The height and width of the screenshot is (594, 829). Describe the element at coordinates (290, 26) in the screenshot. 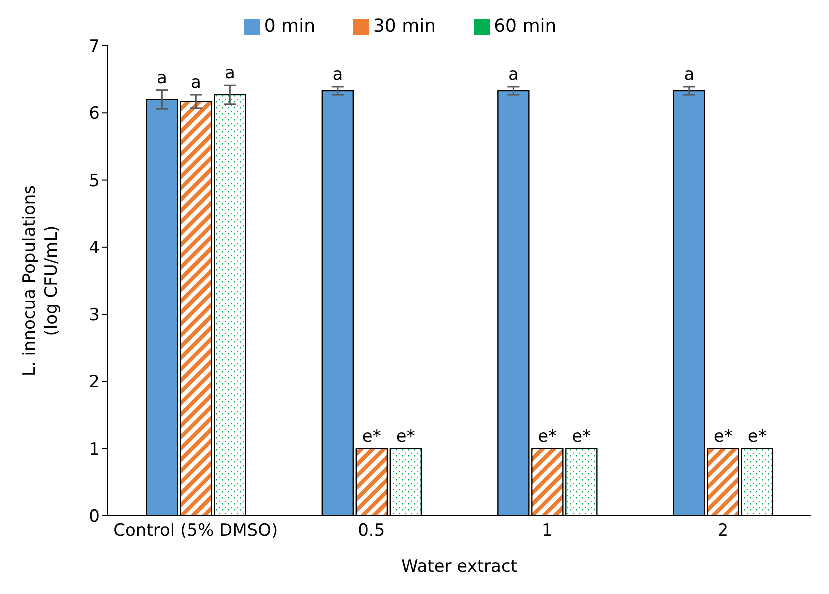

I see `legend-label: 0 min` at that location.